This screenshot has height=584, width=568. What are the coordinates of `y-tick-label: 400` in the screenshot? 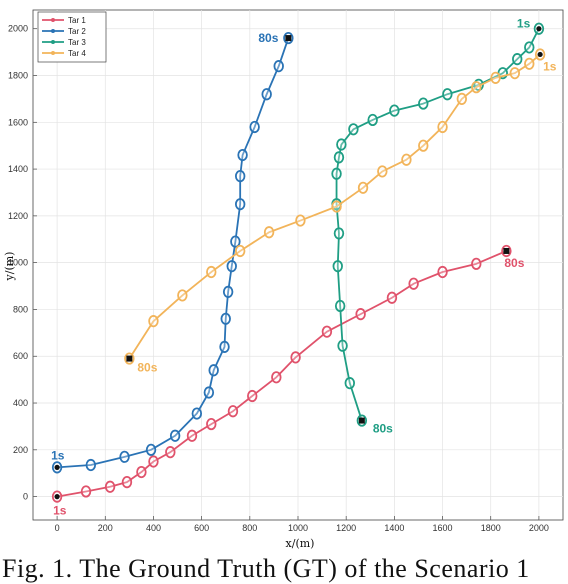 It's located at (20, 403).